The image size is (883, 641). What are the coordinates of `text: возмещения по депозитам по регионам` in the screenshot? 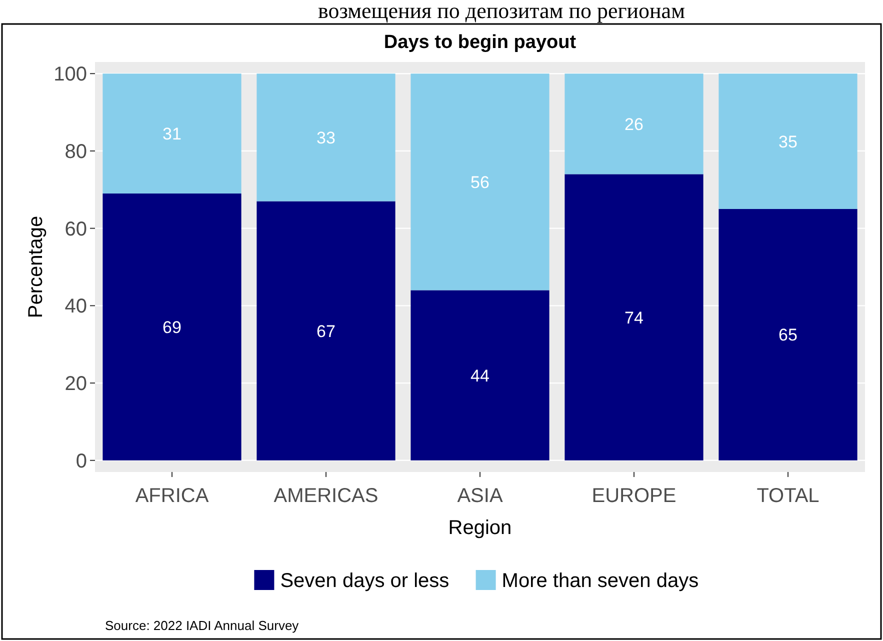 It's located at (502, 11).